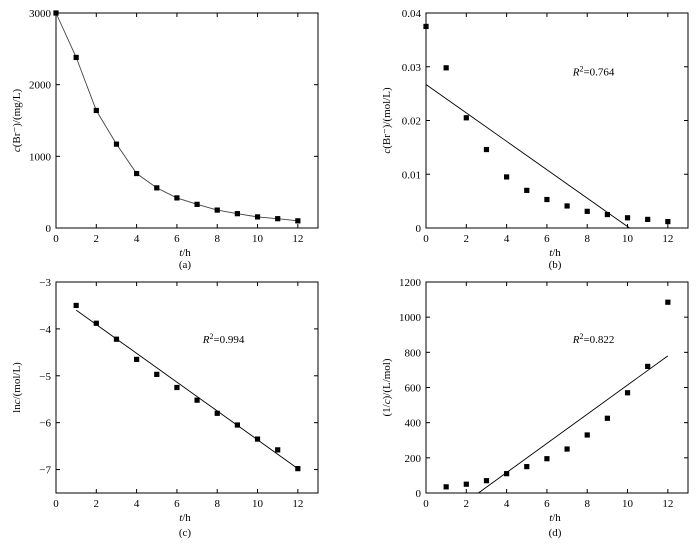 This screenshot has height=548, width=700. What do you see at coordinates (413, 389) in the screenshot?
I see `y-tick-label: 600` at bounding box center [413, 389].